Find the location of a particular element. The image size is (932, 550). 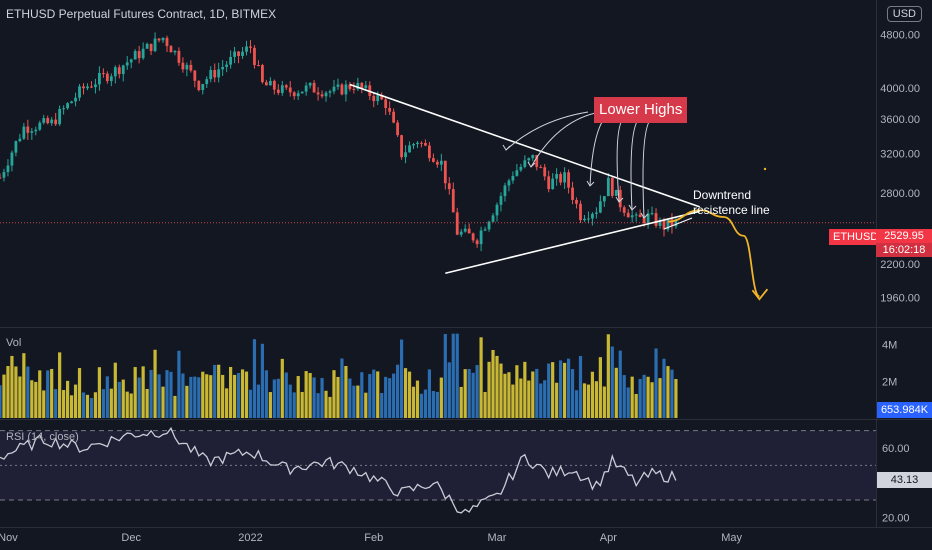

price-tick-label: 3200.00 is located at coordinates (900, 155).